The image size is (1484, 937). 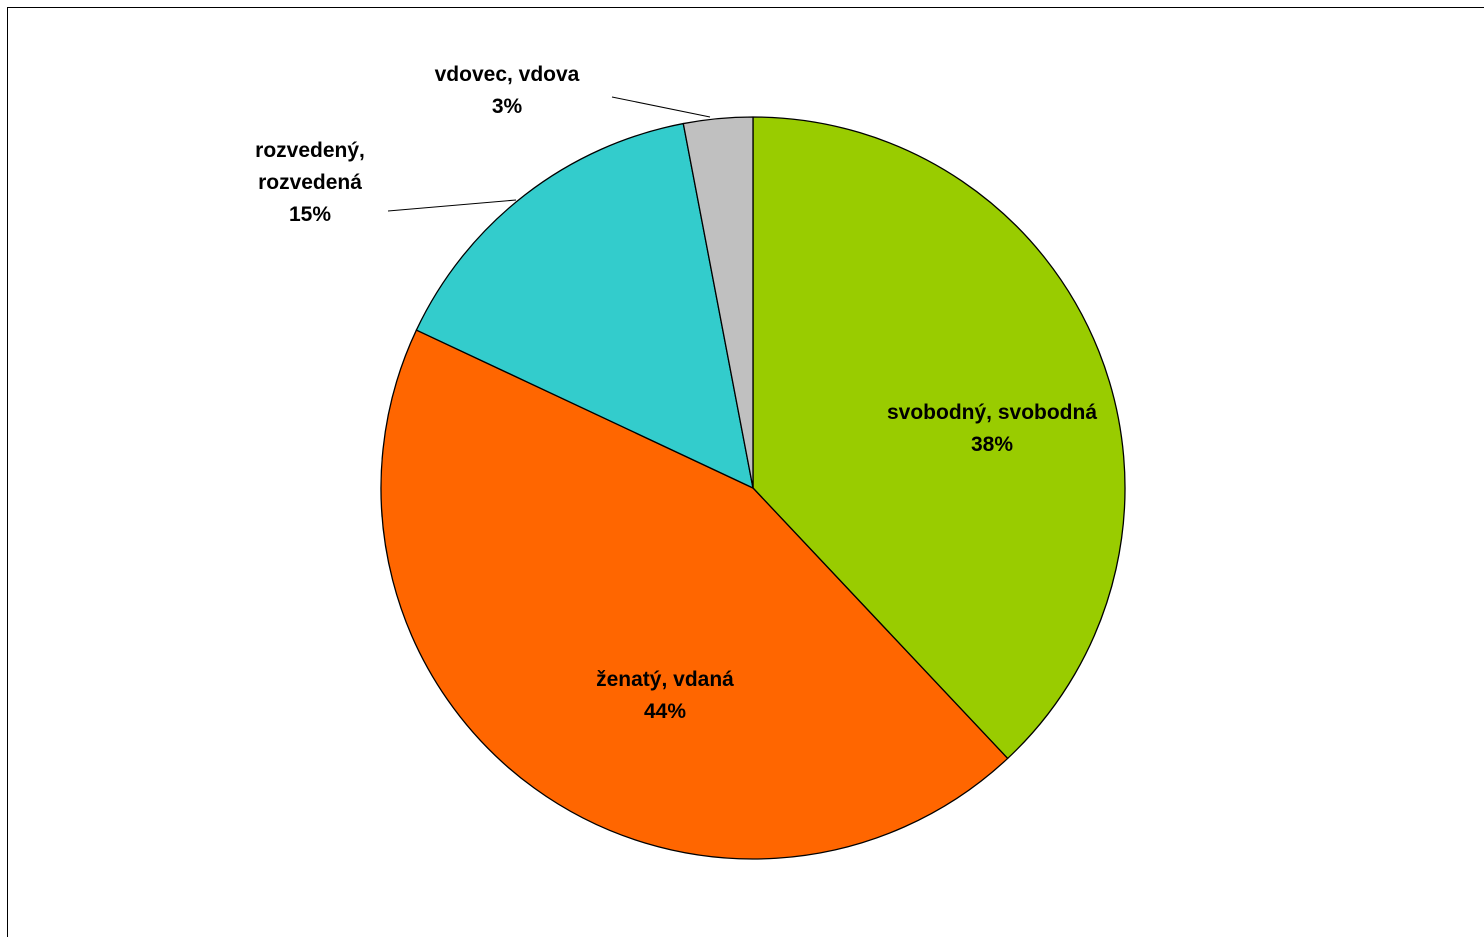 What do you see at coordinates (665, 711) in the screenshot?
I see `slice-percent-label: 44%` at bounding box center [665, 711].